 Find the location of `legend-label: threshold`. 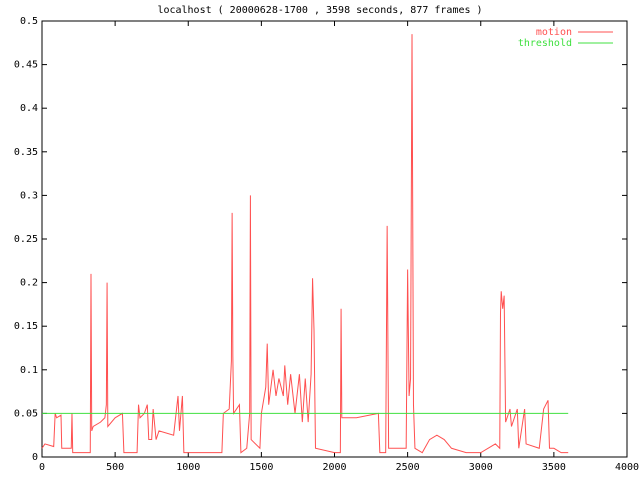

legend-label: threshold is located at coordinates (545, 43).